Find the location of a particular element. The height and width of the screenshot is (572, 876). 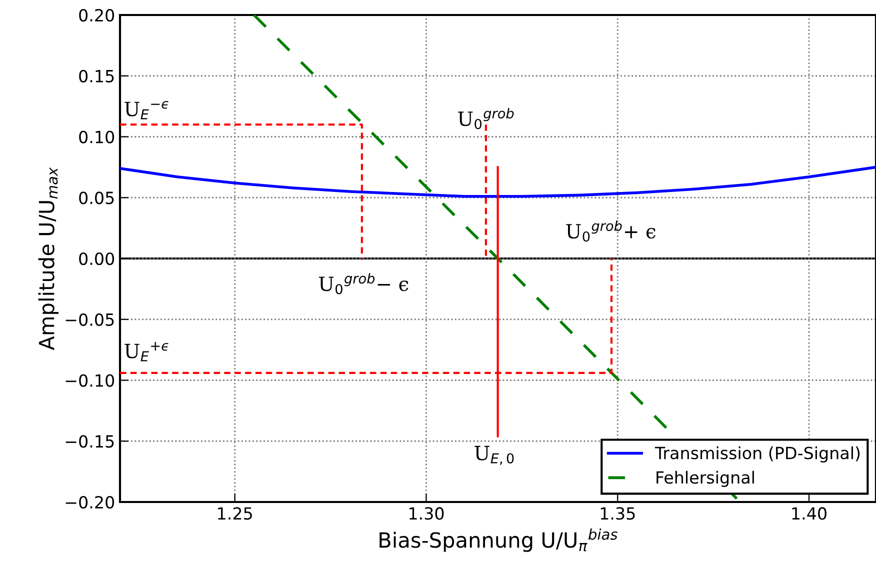

y-axis-title: Amplitude U/U$_{max}$ is located at coordinates (48, 258).